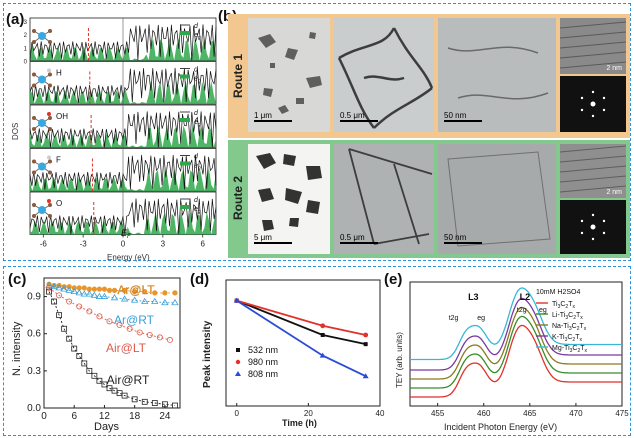 The image size is (634, 438). What do you see at coordinates (614, 192) in the screenshot?
I see `scale-bar-r2-4: 2 nm` at bounding box center [614, 192].